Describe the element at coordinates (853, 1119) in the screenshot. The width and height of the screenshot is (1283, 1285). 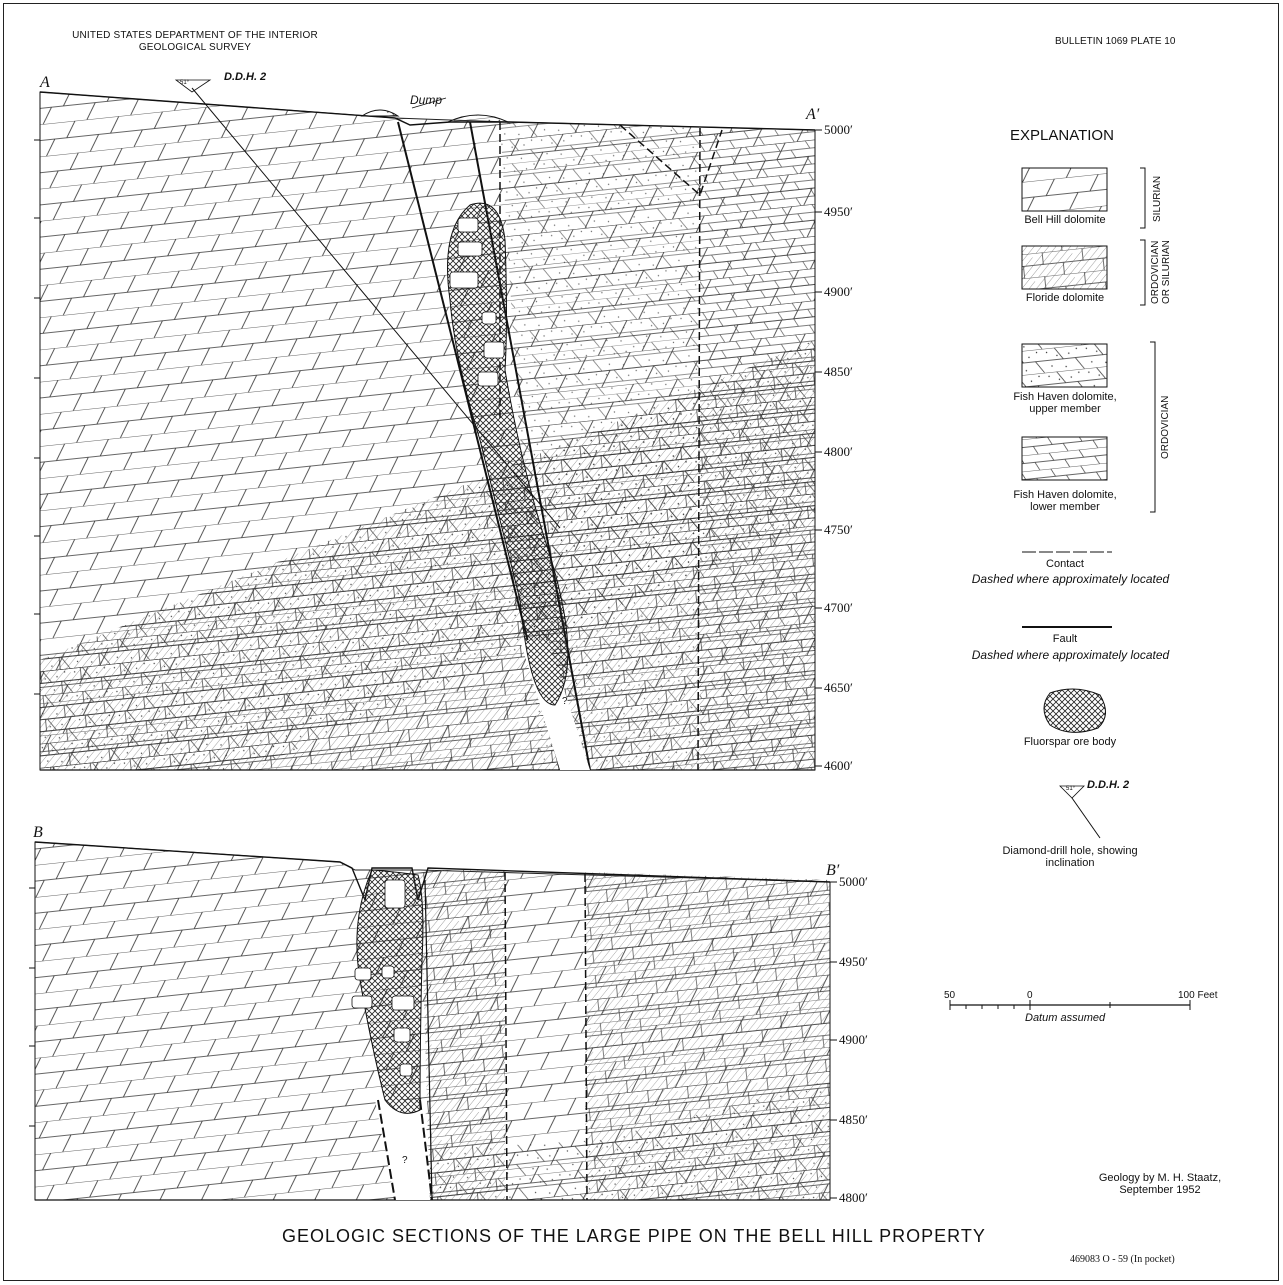
I see `elevation-b-4850: 4850′` at that location.